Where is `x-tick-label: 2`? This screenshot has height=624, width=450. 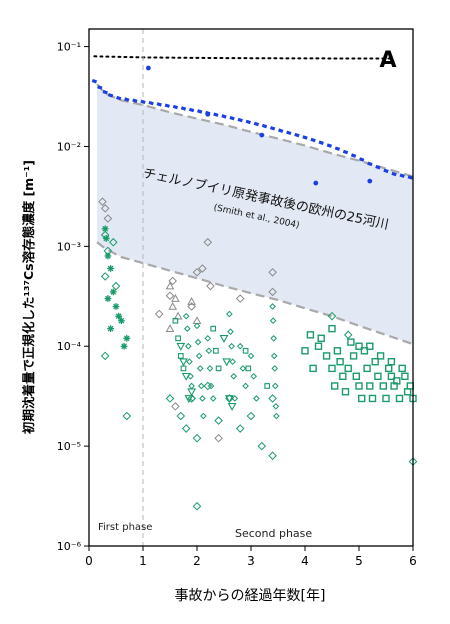 x-tick-label: 2 is located at coordinates (197, 561).